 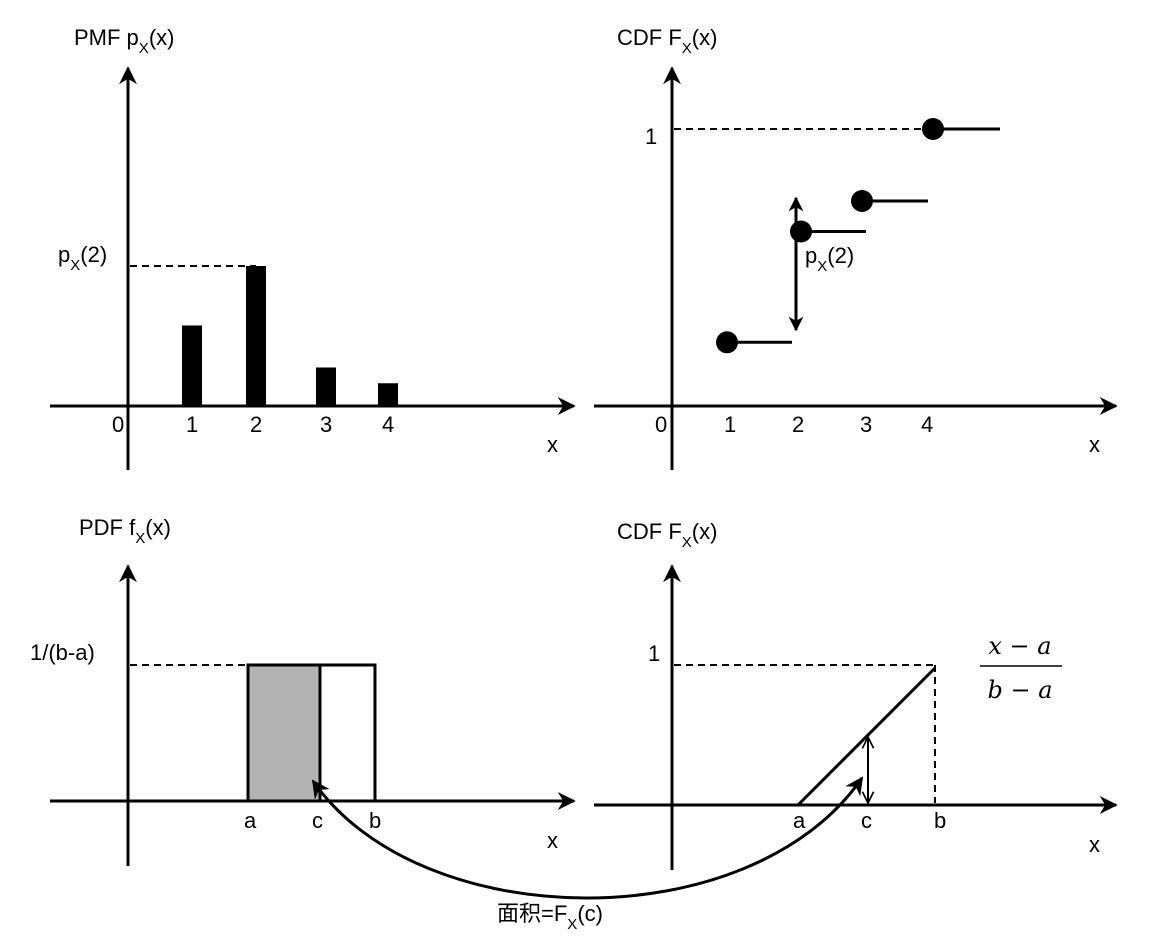 What do you see at coordinates (654, 653) in the screenshot?
I see `cdf-continuous-y-one: 1` at bounding box center [654, 653].